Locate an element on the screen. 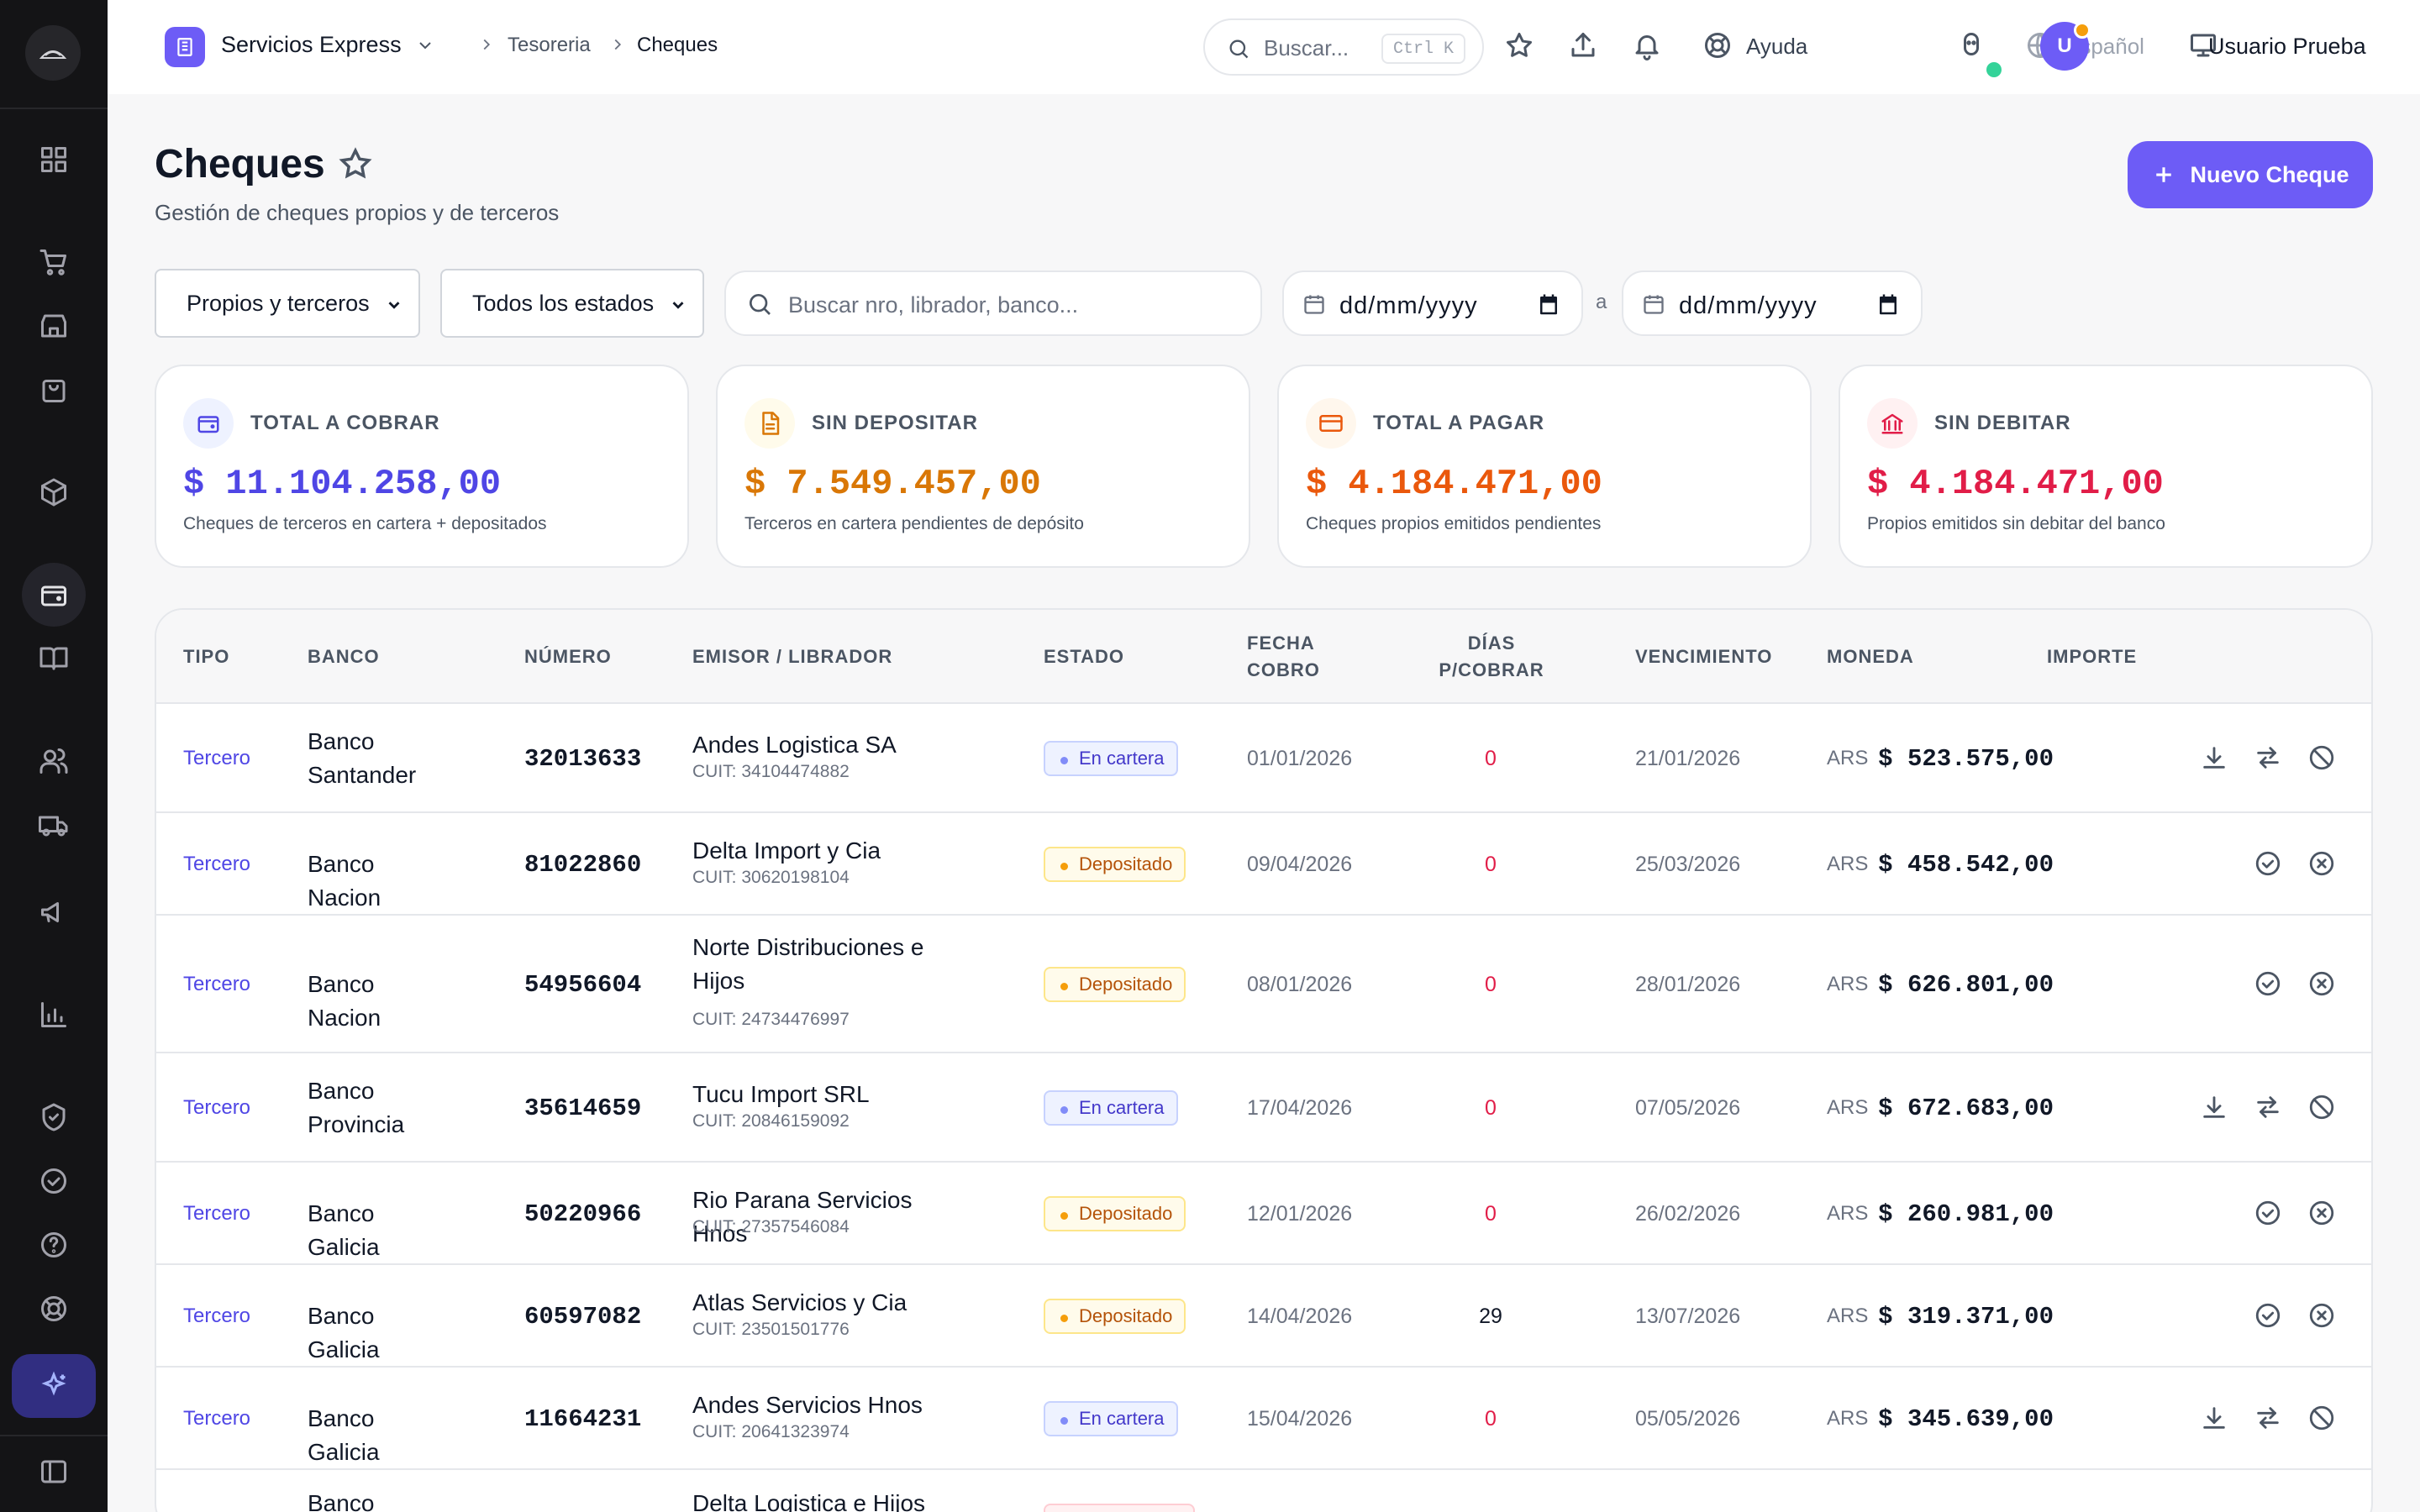 This screenshot has width=2420, height=1512. shield-check-icon is located at coordinates (54, 1117).